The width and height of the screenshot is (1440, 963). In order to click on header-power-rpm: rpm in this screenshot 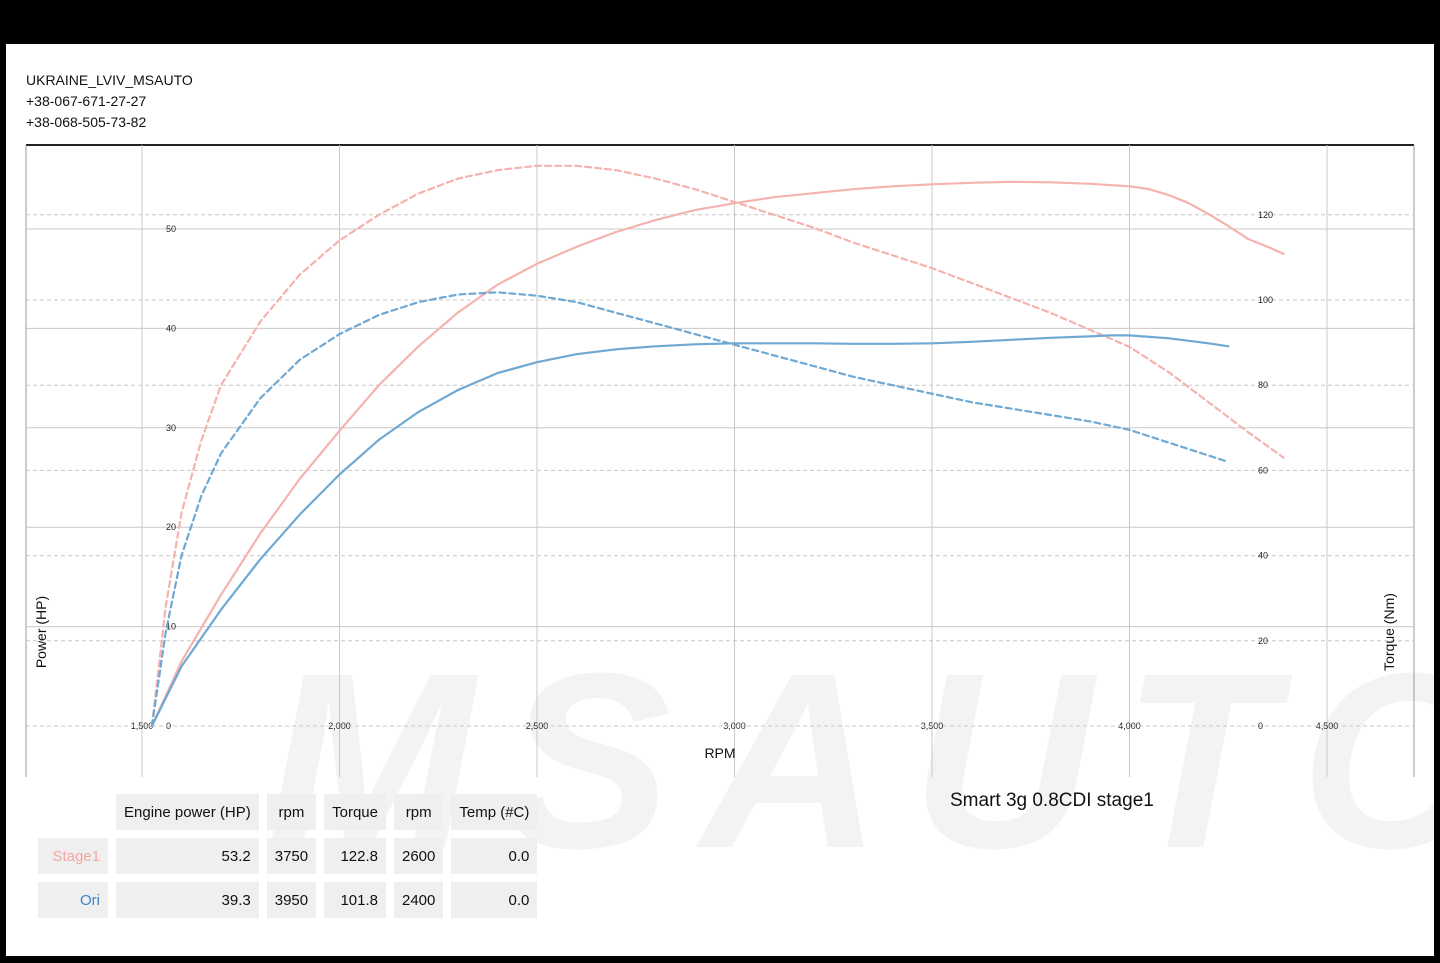, I will do `click(291, 812)`.